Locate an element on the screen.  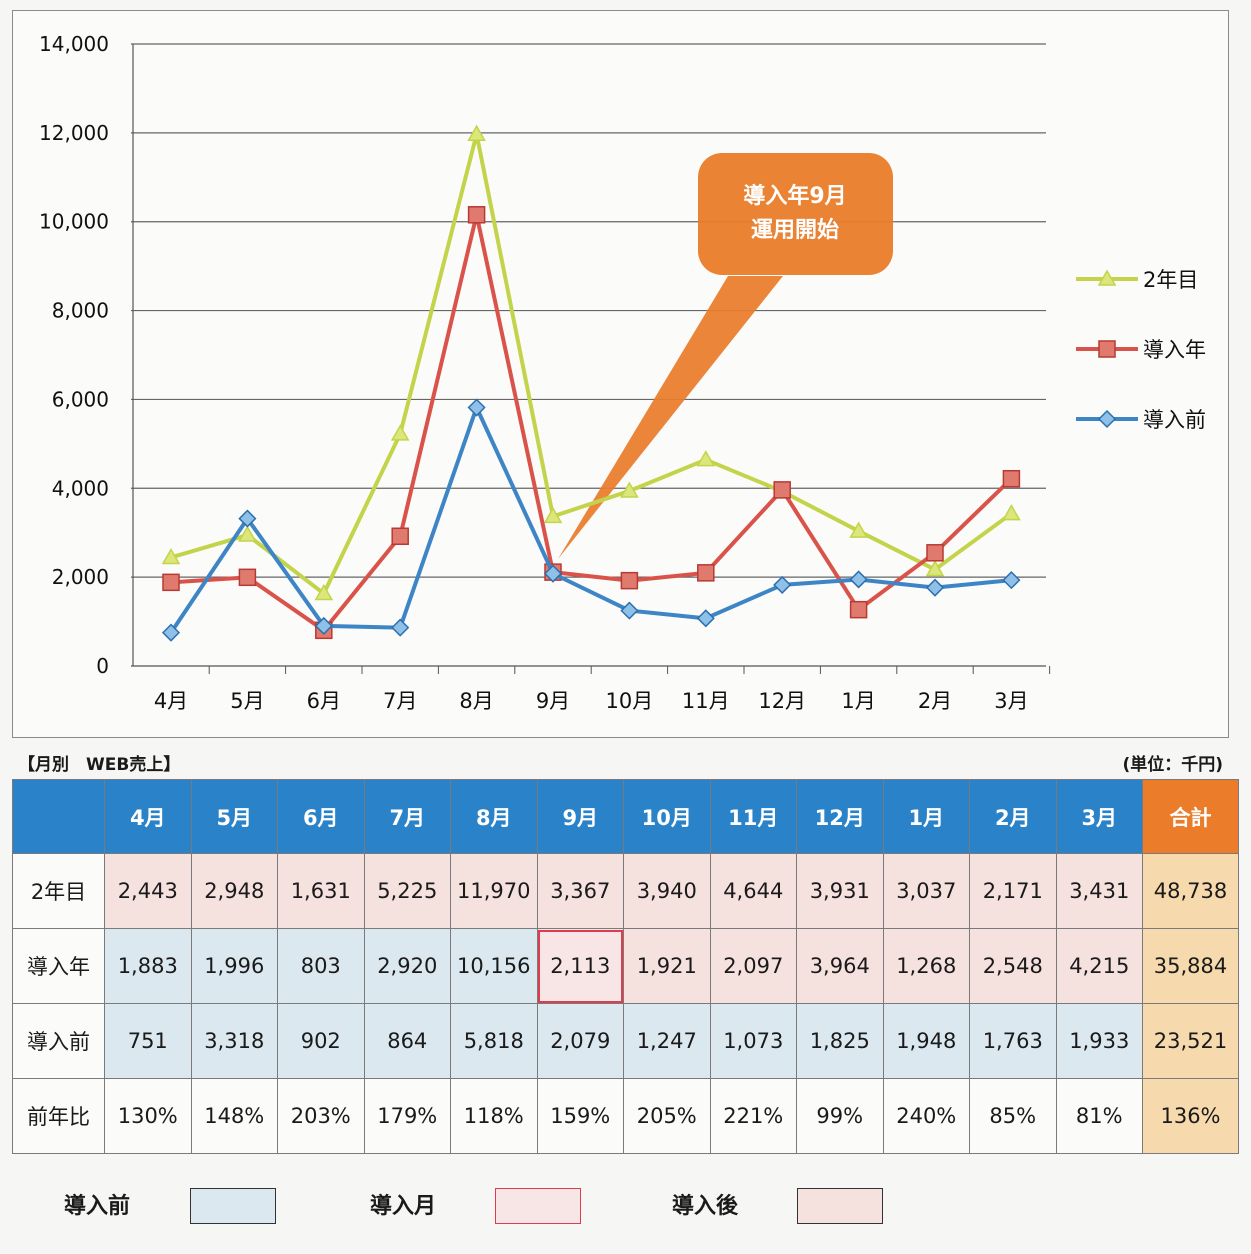
value-cell: 1,948 is located at coordinates (926, 1041).